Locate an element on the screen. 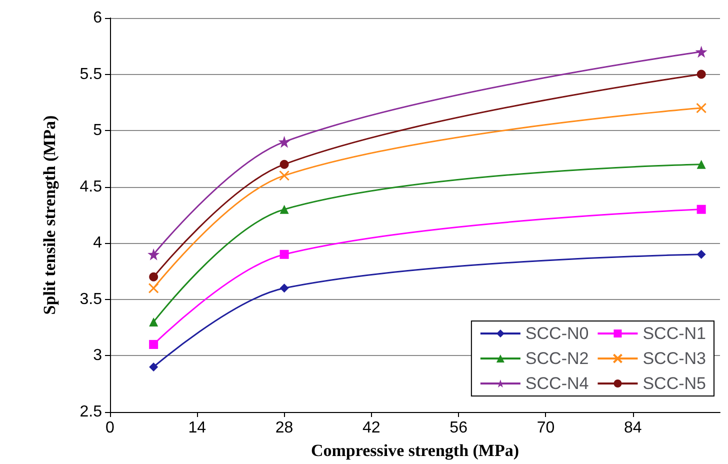 The width and height of the screenshot is (728, 464). x-tick-label: 28 is located at coordinates (284, 428).